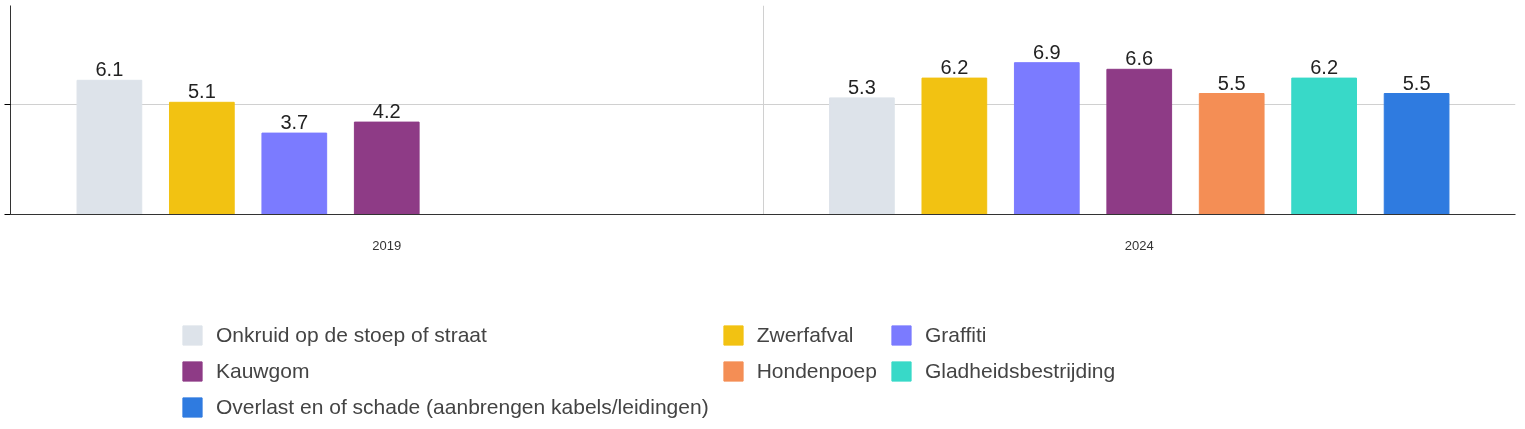 The height and width of the screenshot is (429, 1525). I want to click on data-label: 6.9, so click(1046, 51).